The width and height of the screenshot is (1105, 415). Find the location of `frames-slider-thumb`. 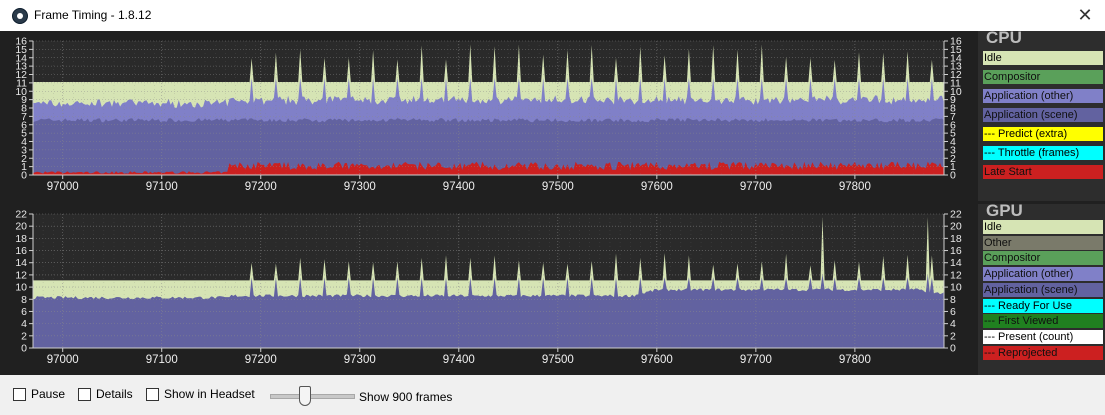

frames-slider-thumb is located at coordinates (305, 396).